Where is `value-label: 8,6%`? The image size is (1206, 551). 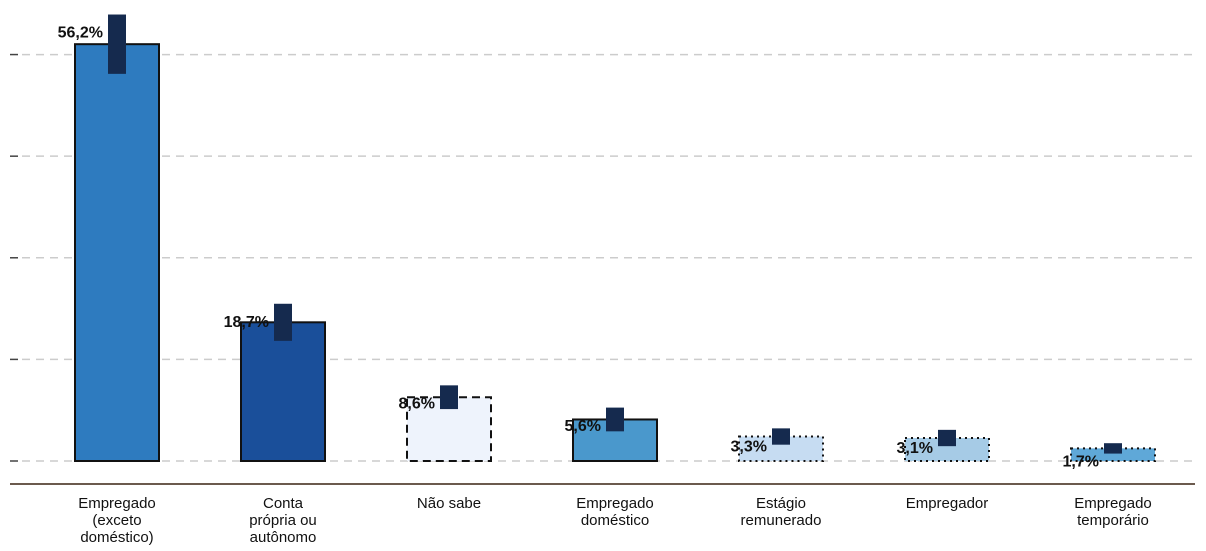 value-label: 8,6% is located at coordinates (417, 404).